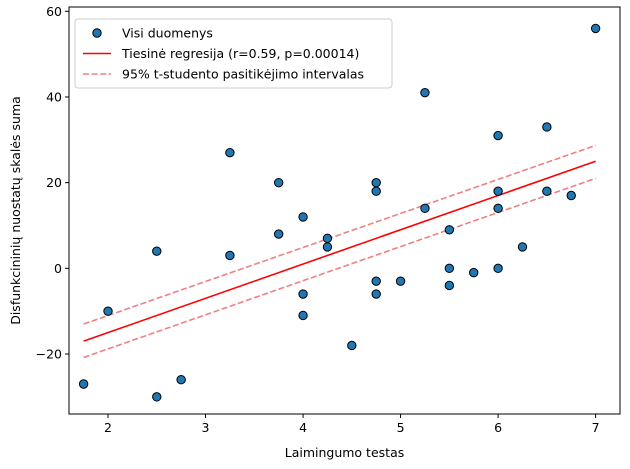 Image resolution: width=630 pixels, height=469 pixels. What do you see at coordinates (54, 96) in the screenshot?
I see `y-tick-label: 40` at bounding box center [54, 96].